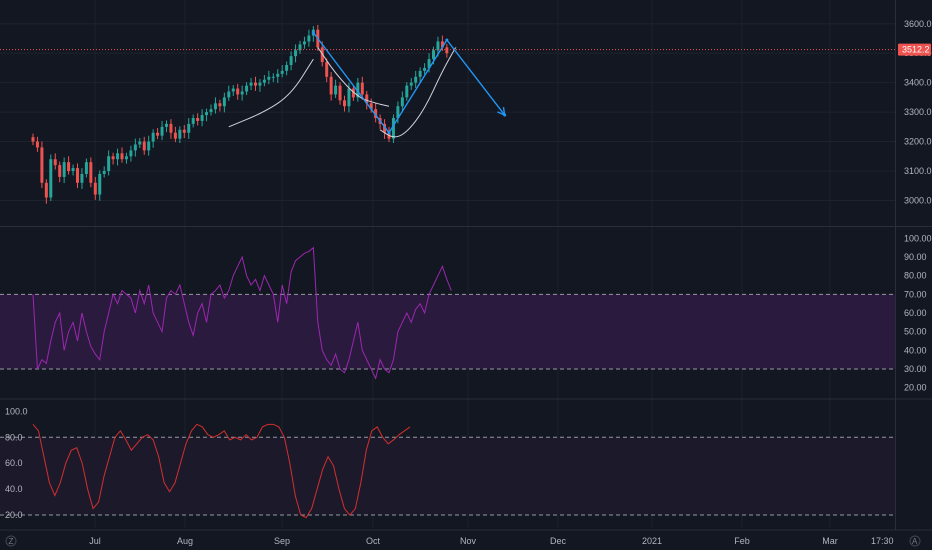 This screenshot has height=550, width=932. I want to click on time-axis: Jul Aug Sep Oct Nov Dec 2021 Feb Mar, so click(463, 541).